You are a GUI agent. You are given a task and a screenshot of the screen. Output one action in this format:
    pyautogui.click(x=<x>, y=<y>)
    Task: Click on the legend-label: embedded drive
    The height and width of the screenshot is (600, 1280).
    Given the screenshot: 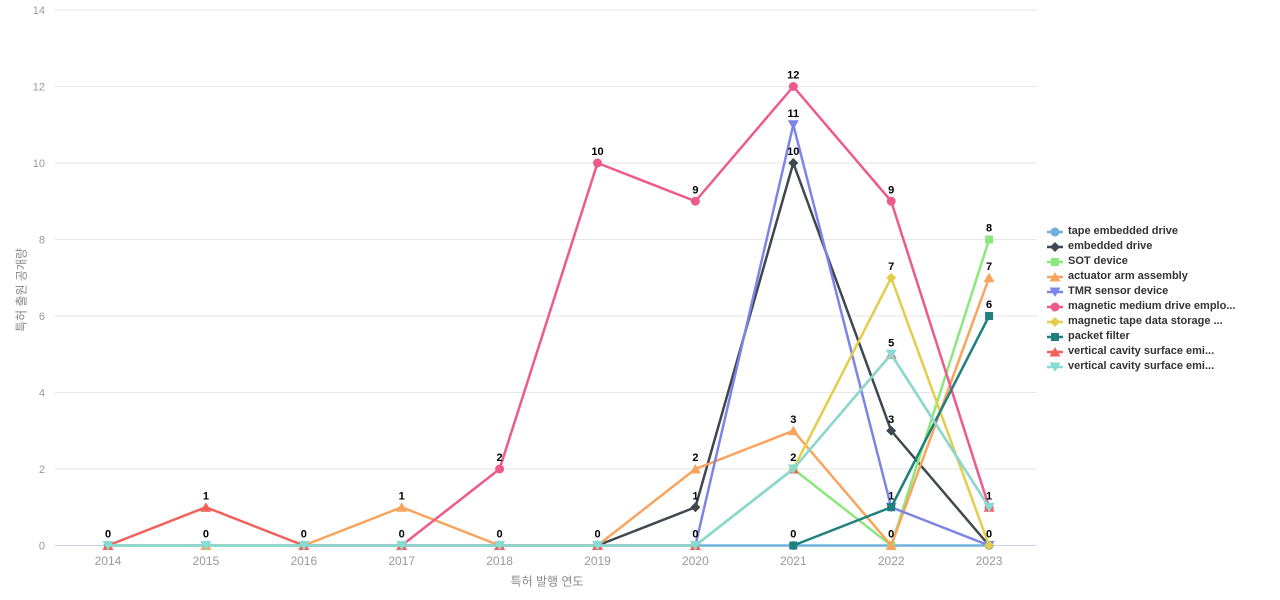 What is the action you would take?
    pyautogui.click(x=1110, y=246)
    